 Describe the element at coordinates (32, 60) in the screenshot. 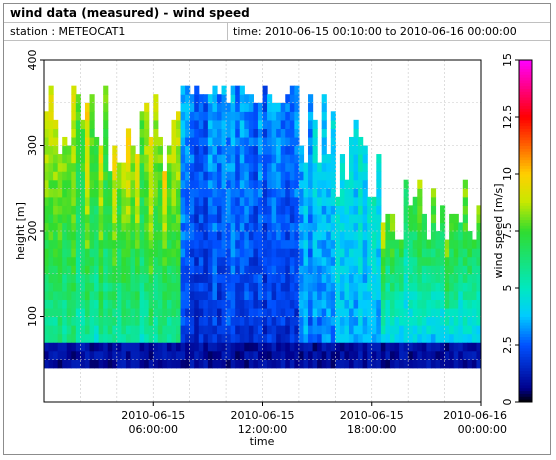

I see `y-tick-label: 400` at that location.